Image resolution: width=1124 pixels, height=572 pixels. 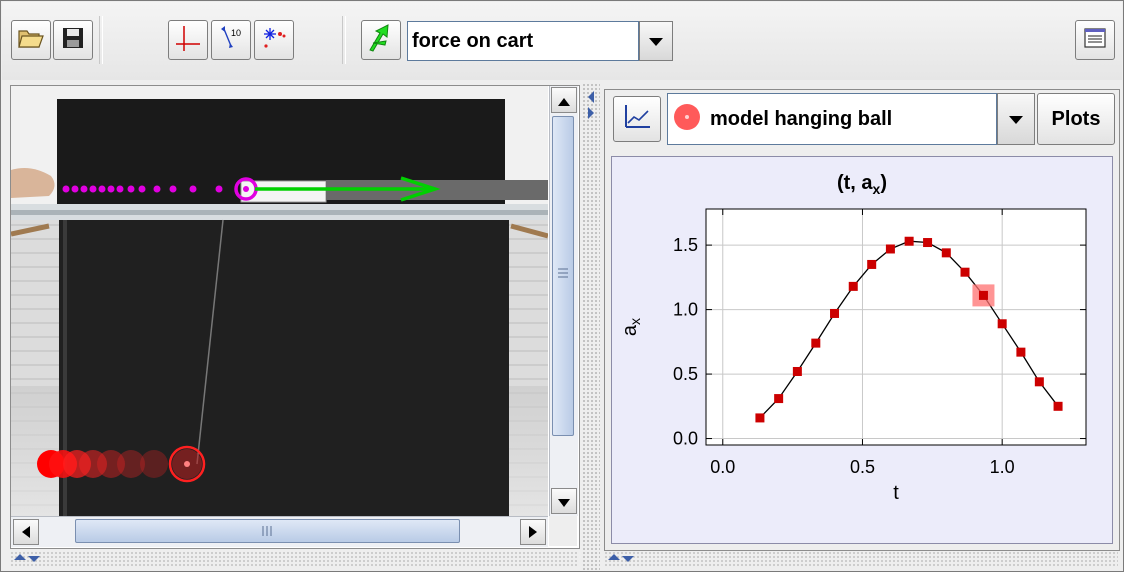 I want to click on scroll-corner, so click(x=563, y=531).